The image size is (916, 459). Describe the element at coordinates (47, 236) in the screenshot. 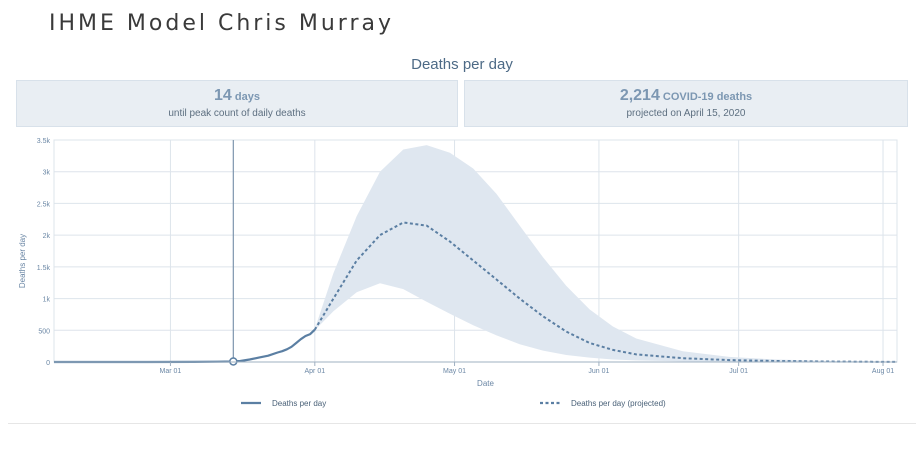

I see `y-tick-label: 2k` at that location.